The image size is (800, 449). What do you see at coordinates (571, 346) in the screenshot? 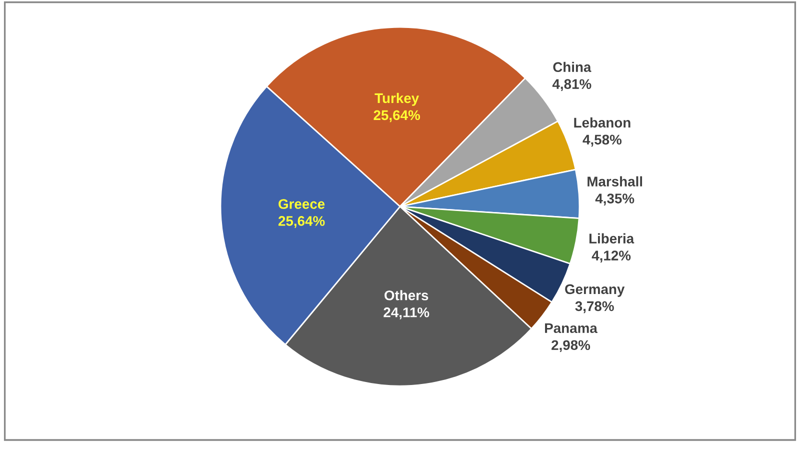
I see `data-label: 2,98%` at bounding box center [571, 346].